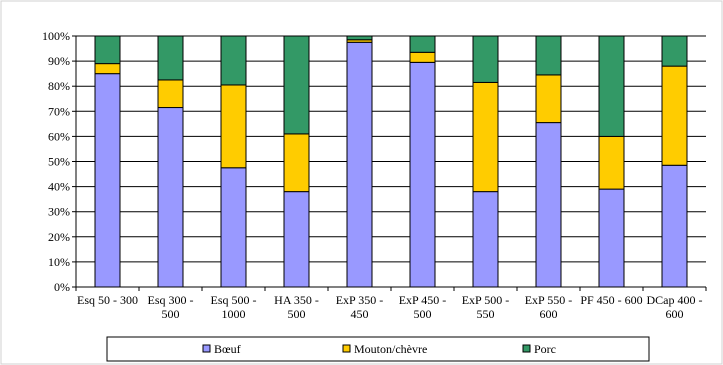 The height and width of the screenshot is (365, 723). What do you see at coordinates (59, 237) in the screenshot?
I see `y-tick-label: 20%` at bounding box center [59, 237].